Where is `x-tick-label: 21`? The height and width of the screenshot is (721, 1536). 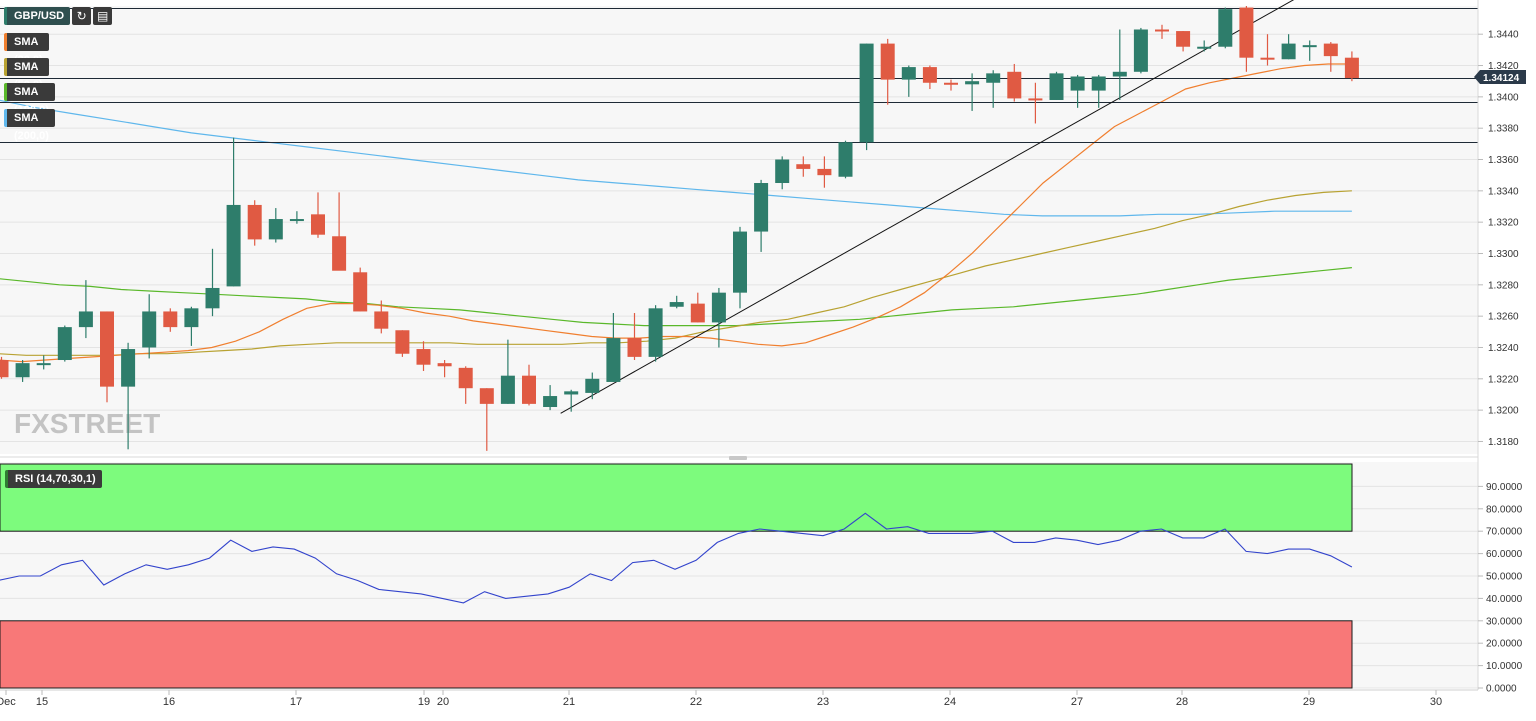 x-tick-label: 21 is located at coordinates (569, 702).